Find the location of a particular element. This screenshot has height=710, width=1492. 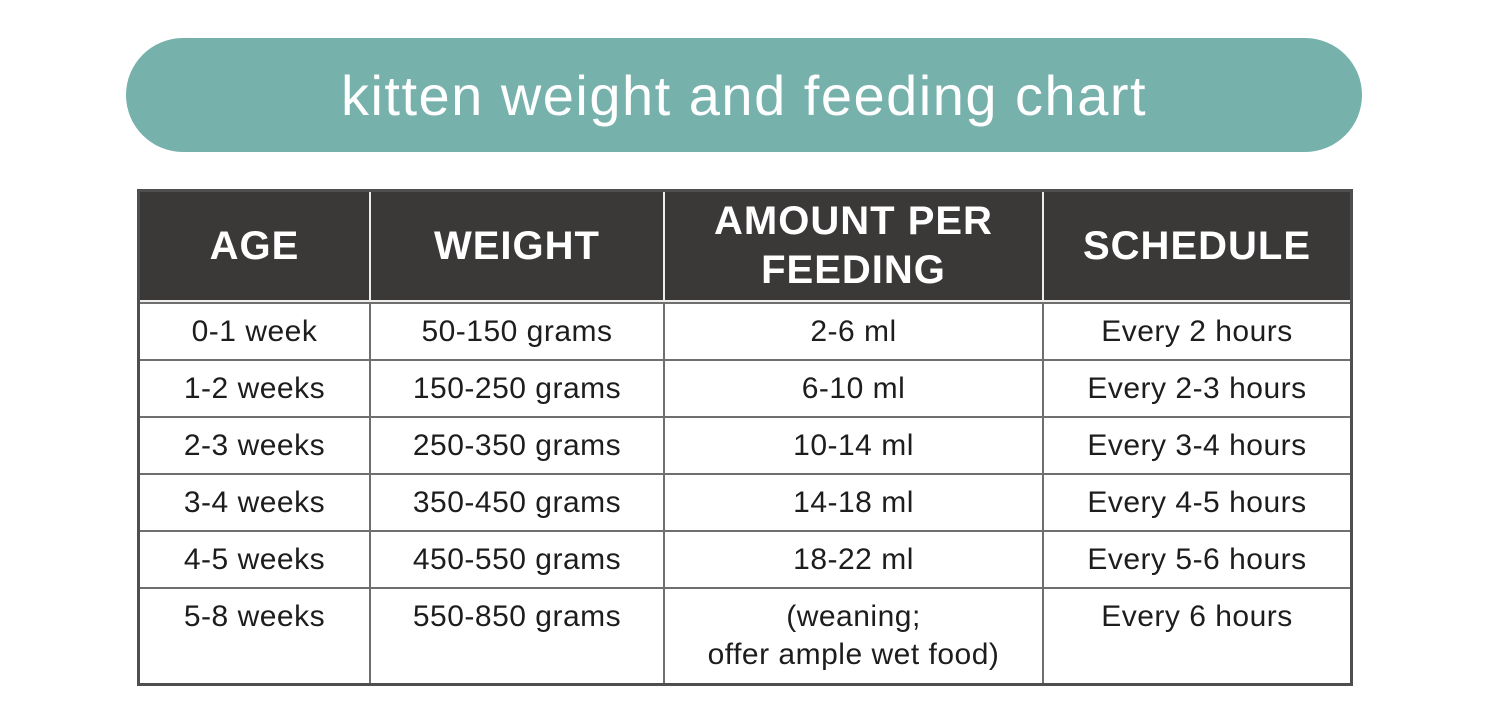

cell-amount: 18-22 ml is located at coordinates (854, 558).